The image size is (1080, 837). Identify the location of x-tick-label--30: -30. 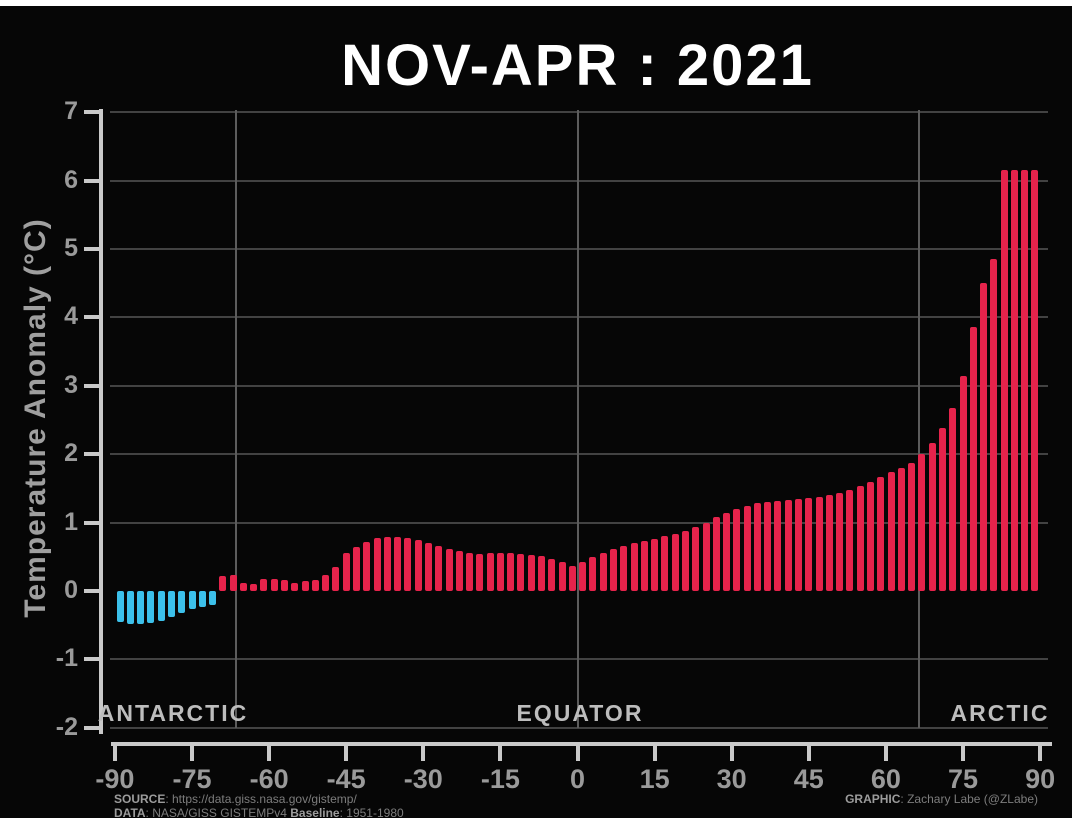
(423, 779).